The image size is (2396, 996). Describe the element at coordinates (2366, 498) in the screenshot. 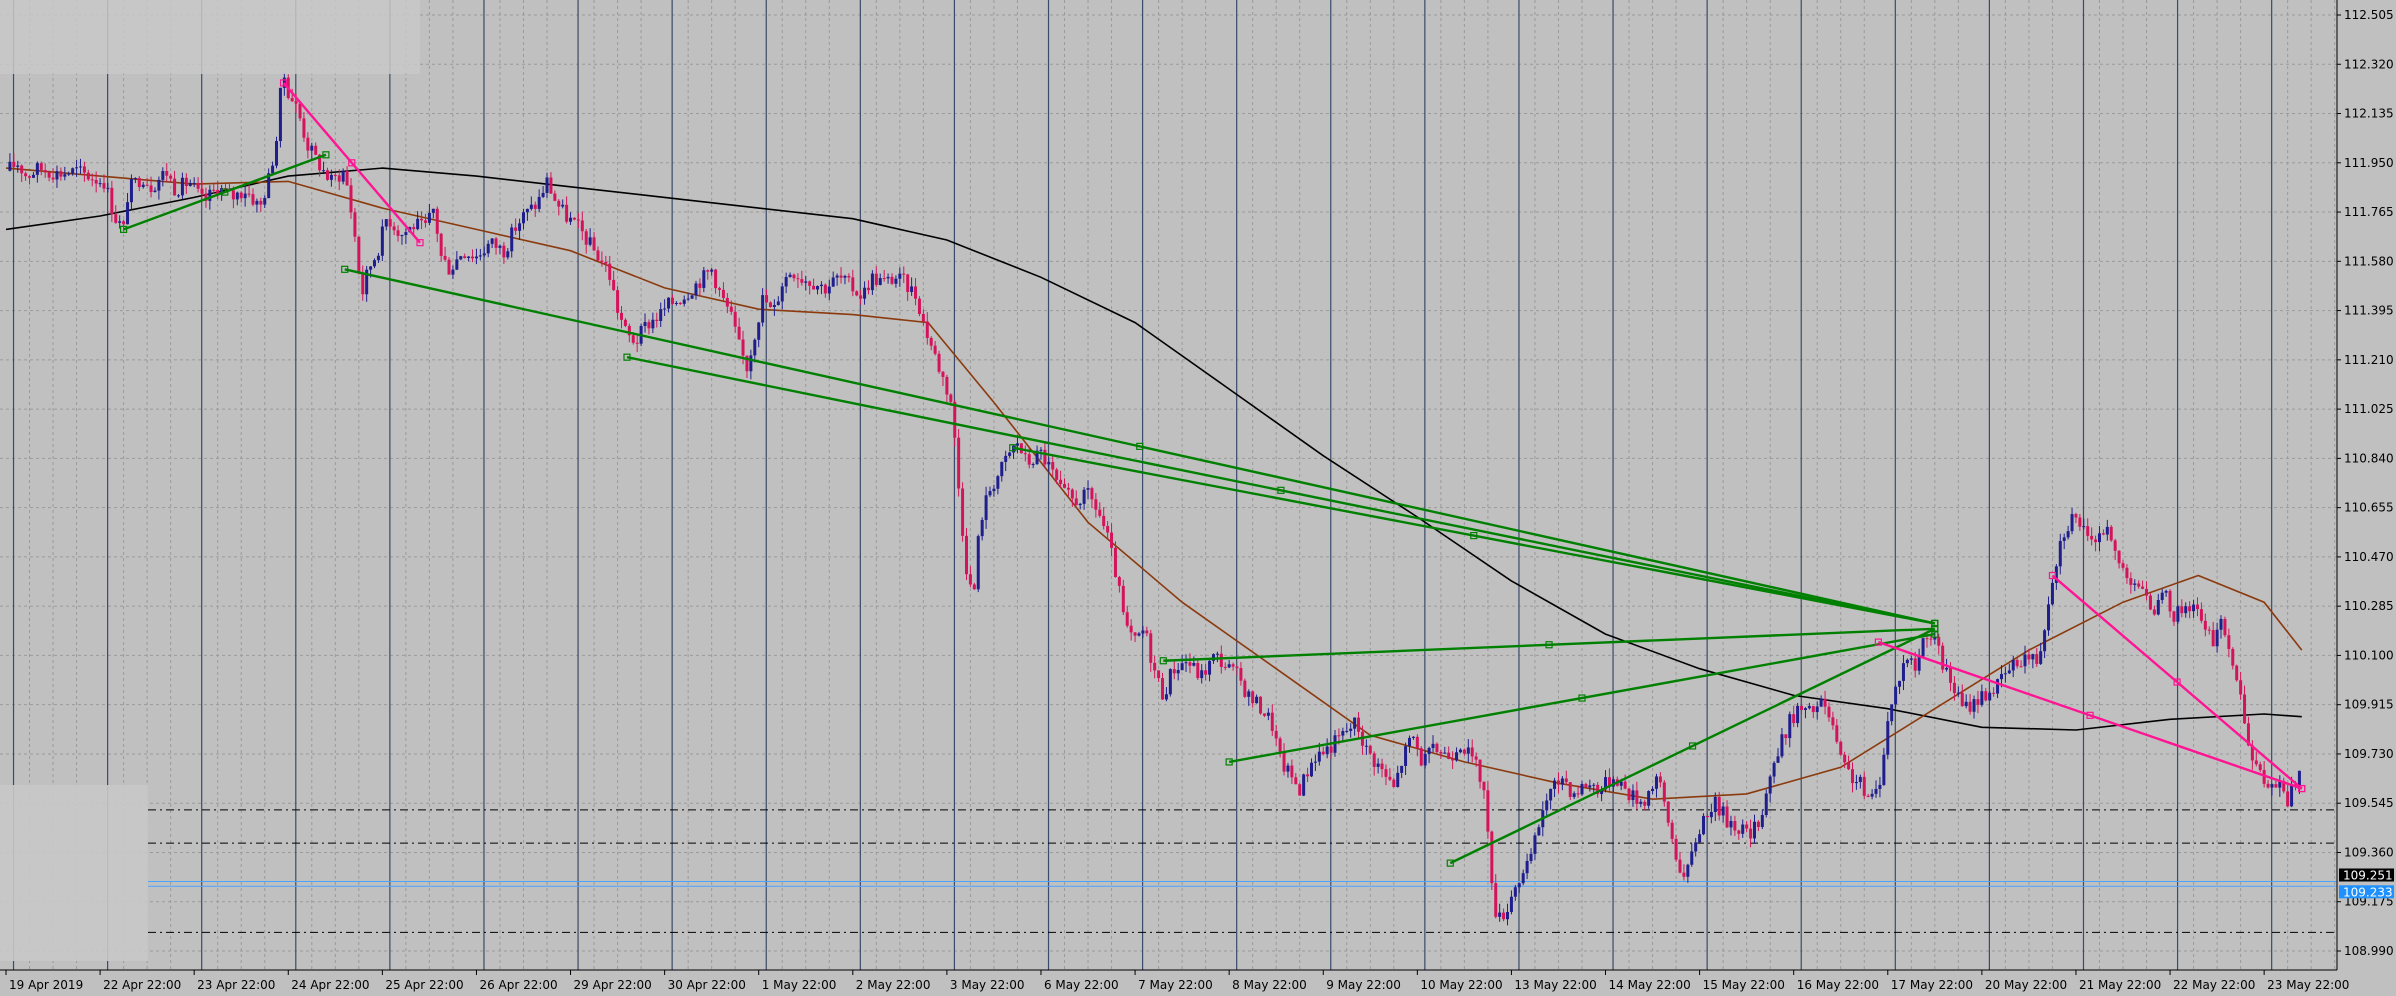

I see `price-axis-background` at that location.